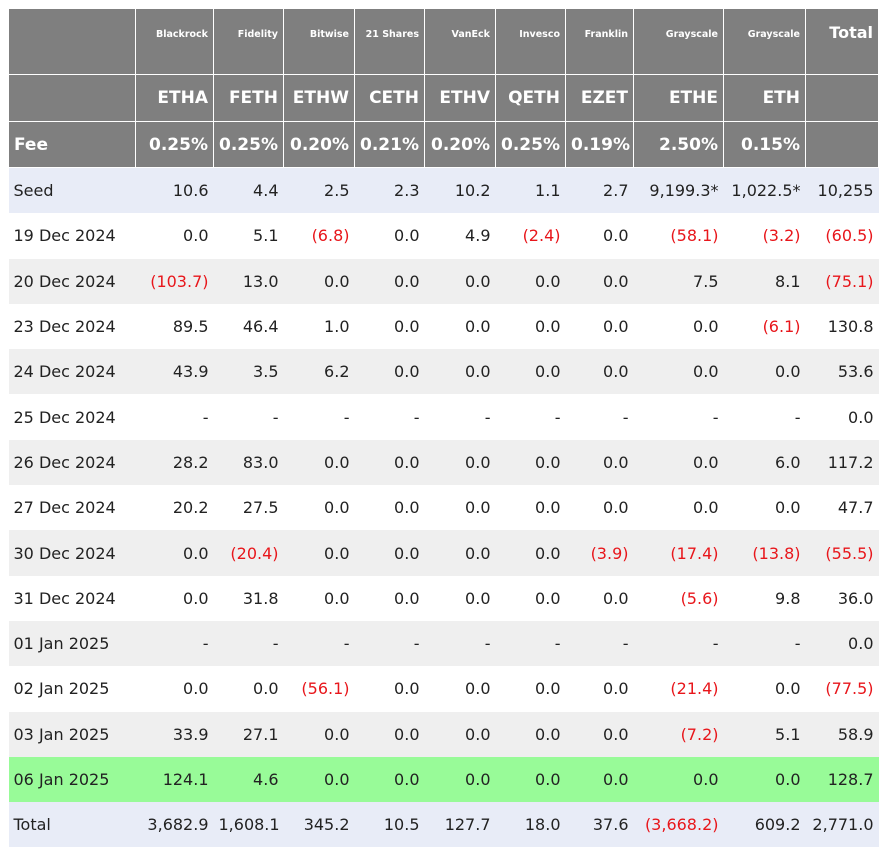 The width and height of the screenshot is (886, 847). Describe the element at coordinates (531, 42) in the screenshot. I see `issuer-cell-invesco: Invesco` at that location.